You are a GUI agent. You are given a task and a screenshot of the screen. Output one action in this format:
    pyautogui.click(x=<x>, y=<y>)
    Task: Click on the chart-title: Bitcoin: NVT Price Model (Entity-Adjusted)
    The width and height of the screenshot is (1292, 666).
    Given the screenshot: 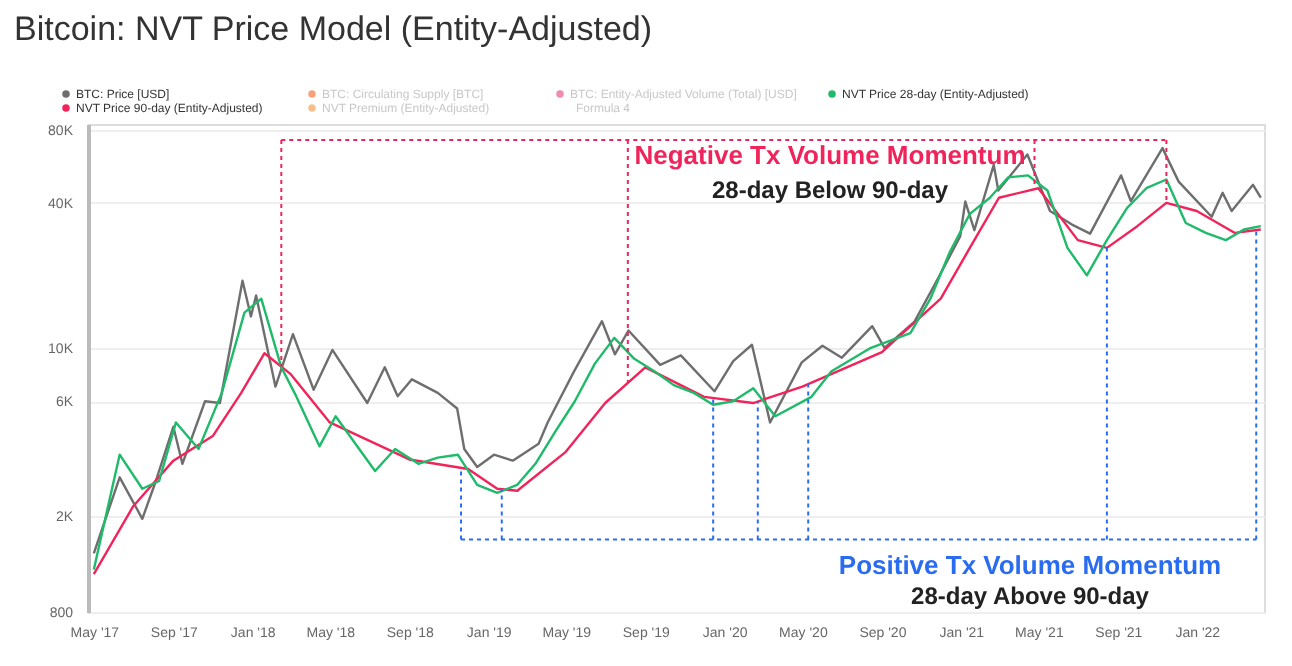 What is the action you would take?
    pyautogui.click(x=333, y=29)
    